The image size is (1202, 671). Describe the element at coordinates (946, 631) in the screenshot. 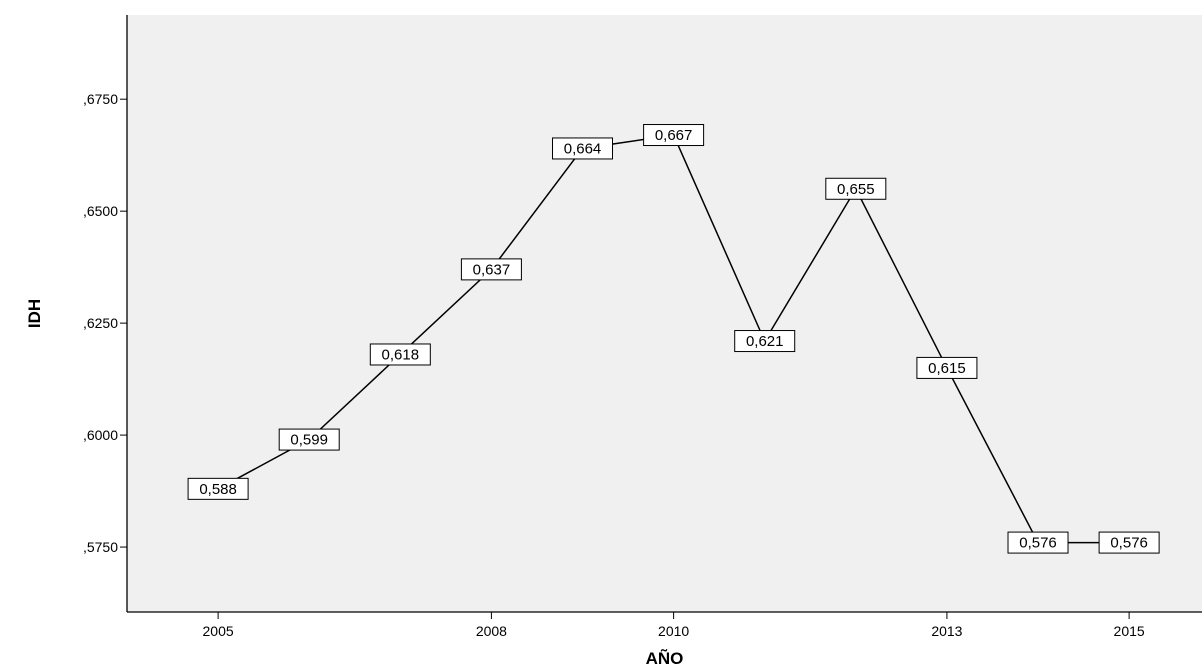

I see `x-tick-label: 2013` at that location.